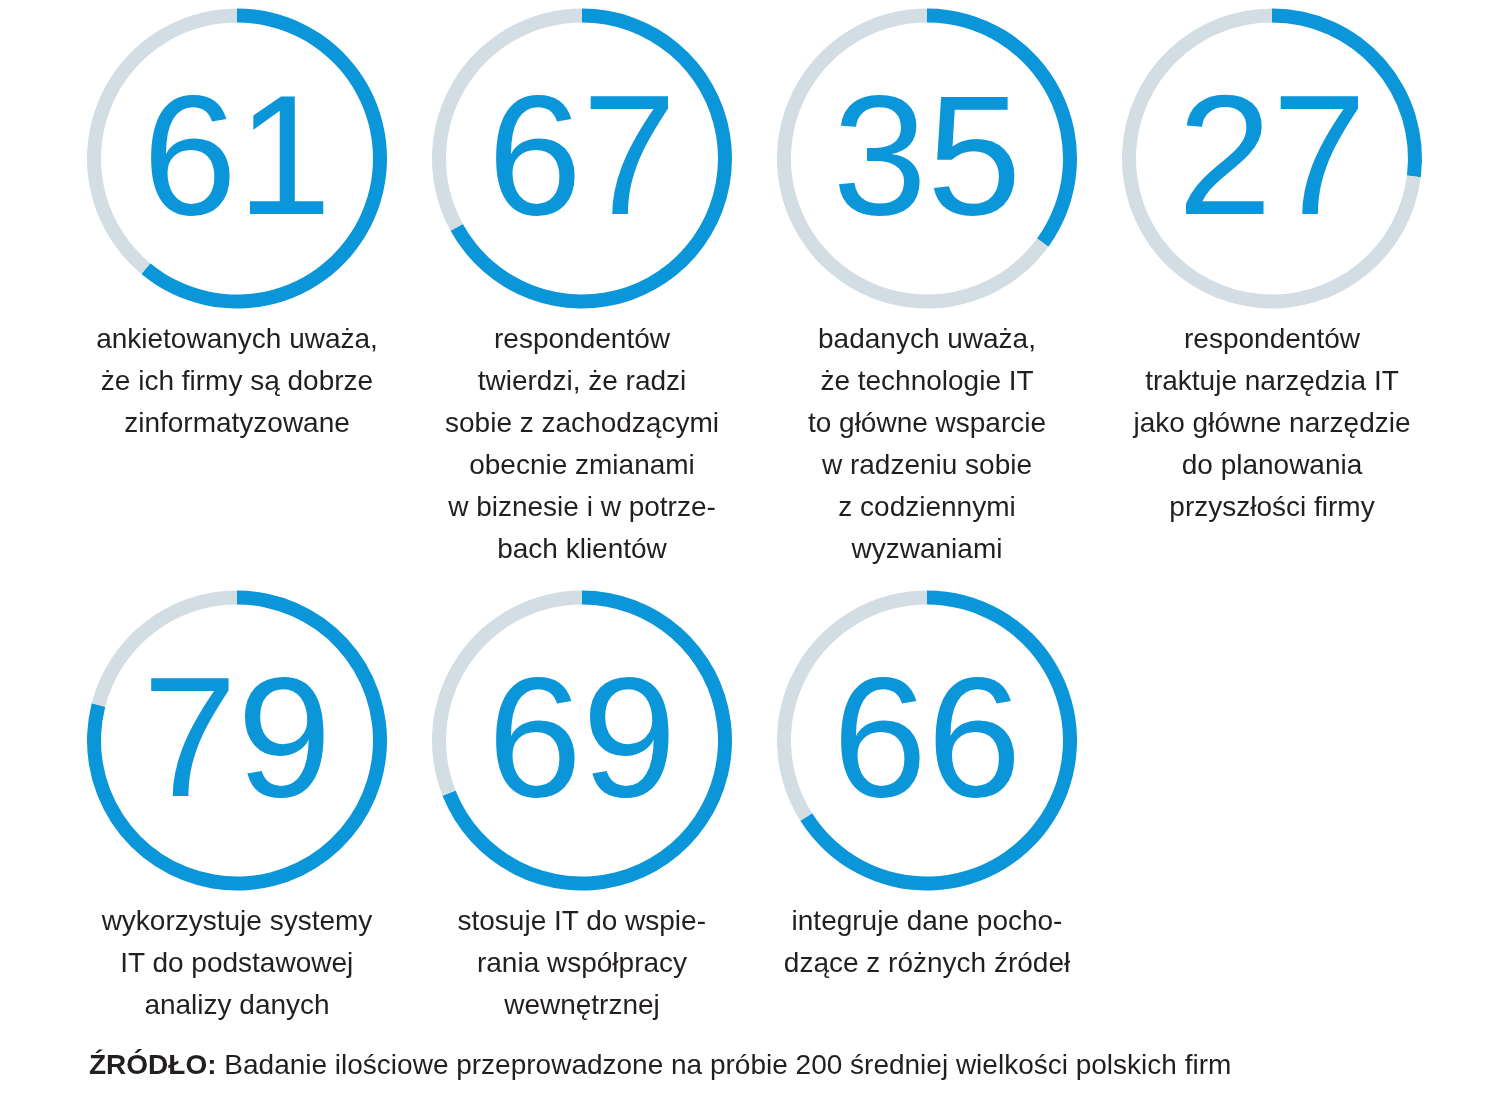  What do you see at coordinates (927, 154) in the screenshot?
I see `data-label: 35` at bounding box center [927, 154].